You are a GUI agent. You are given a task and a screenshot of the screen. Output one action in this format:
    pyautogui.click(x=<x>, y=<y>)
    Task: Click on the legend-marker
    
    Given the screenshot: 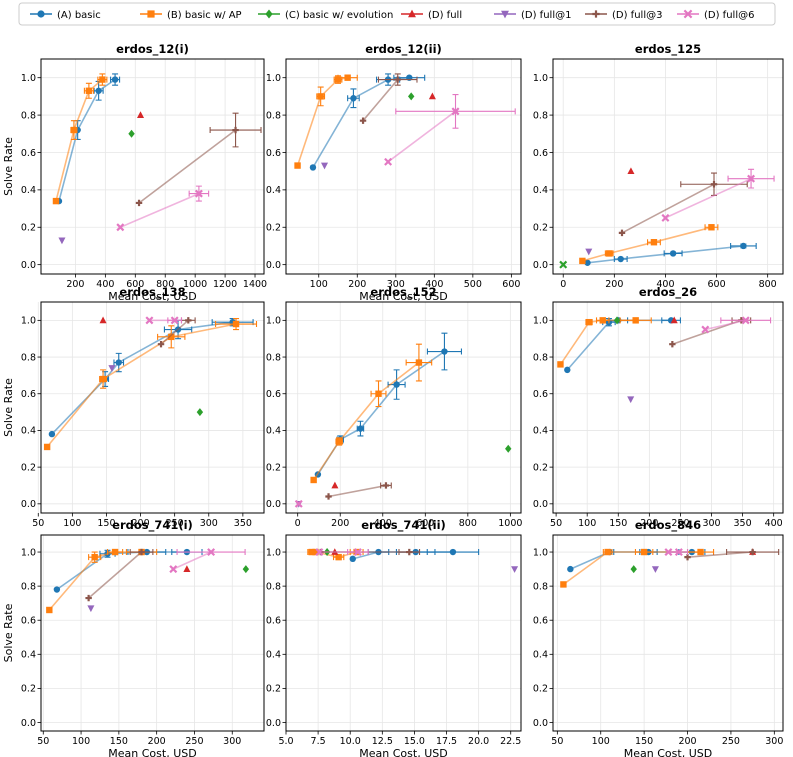 What is the action you would take?
    pyautogui.click(x=596, y=14)
    